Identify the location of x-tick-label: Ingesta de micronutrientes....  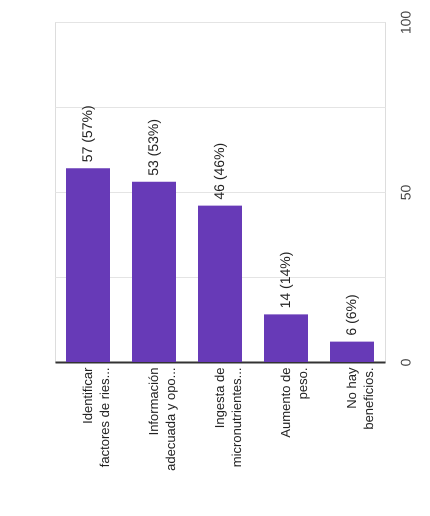
(228, 418).